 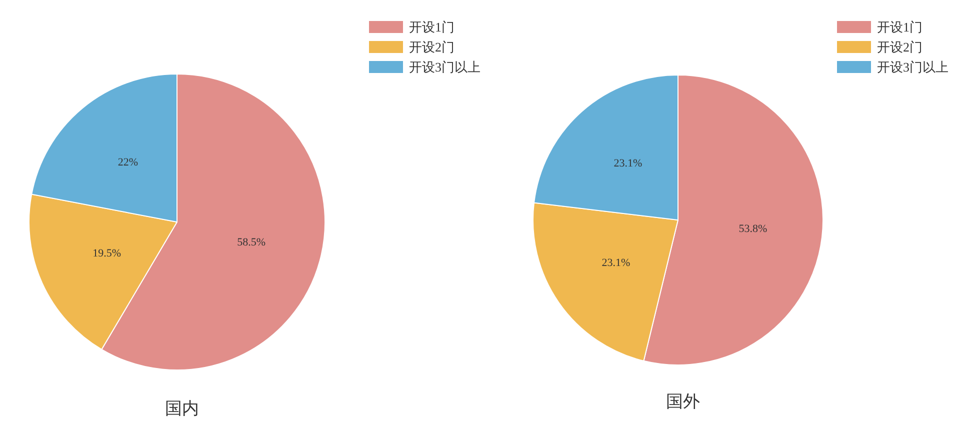 I want to click on data-label: 53.8%, so click(x=753, y=228).